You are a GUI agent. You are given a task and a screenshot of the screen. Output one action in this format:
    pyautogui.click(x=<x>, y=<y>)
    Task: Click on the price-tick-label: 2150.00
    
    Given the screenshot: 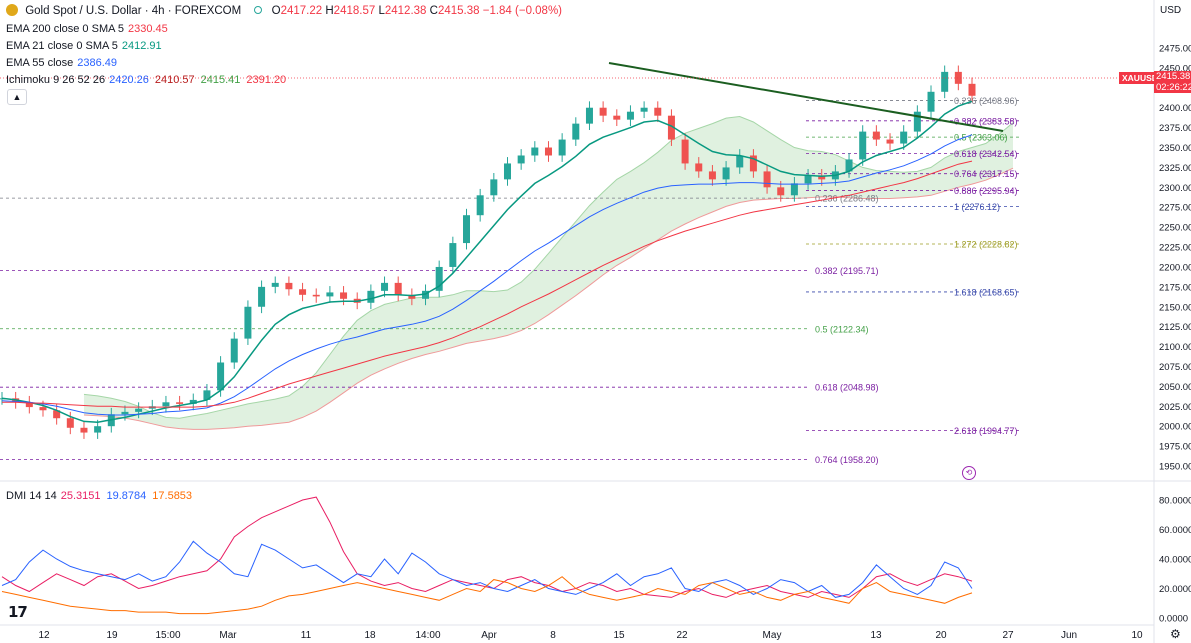 What is the action you would take?
    pyautogui.click(x=1175, y=307)
    